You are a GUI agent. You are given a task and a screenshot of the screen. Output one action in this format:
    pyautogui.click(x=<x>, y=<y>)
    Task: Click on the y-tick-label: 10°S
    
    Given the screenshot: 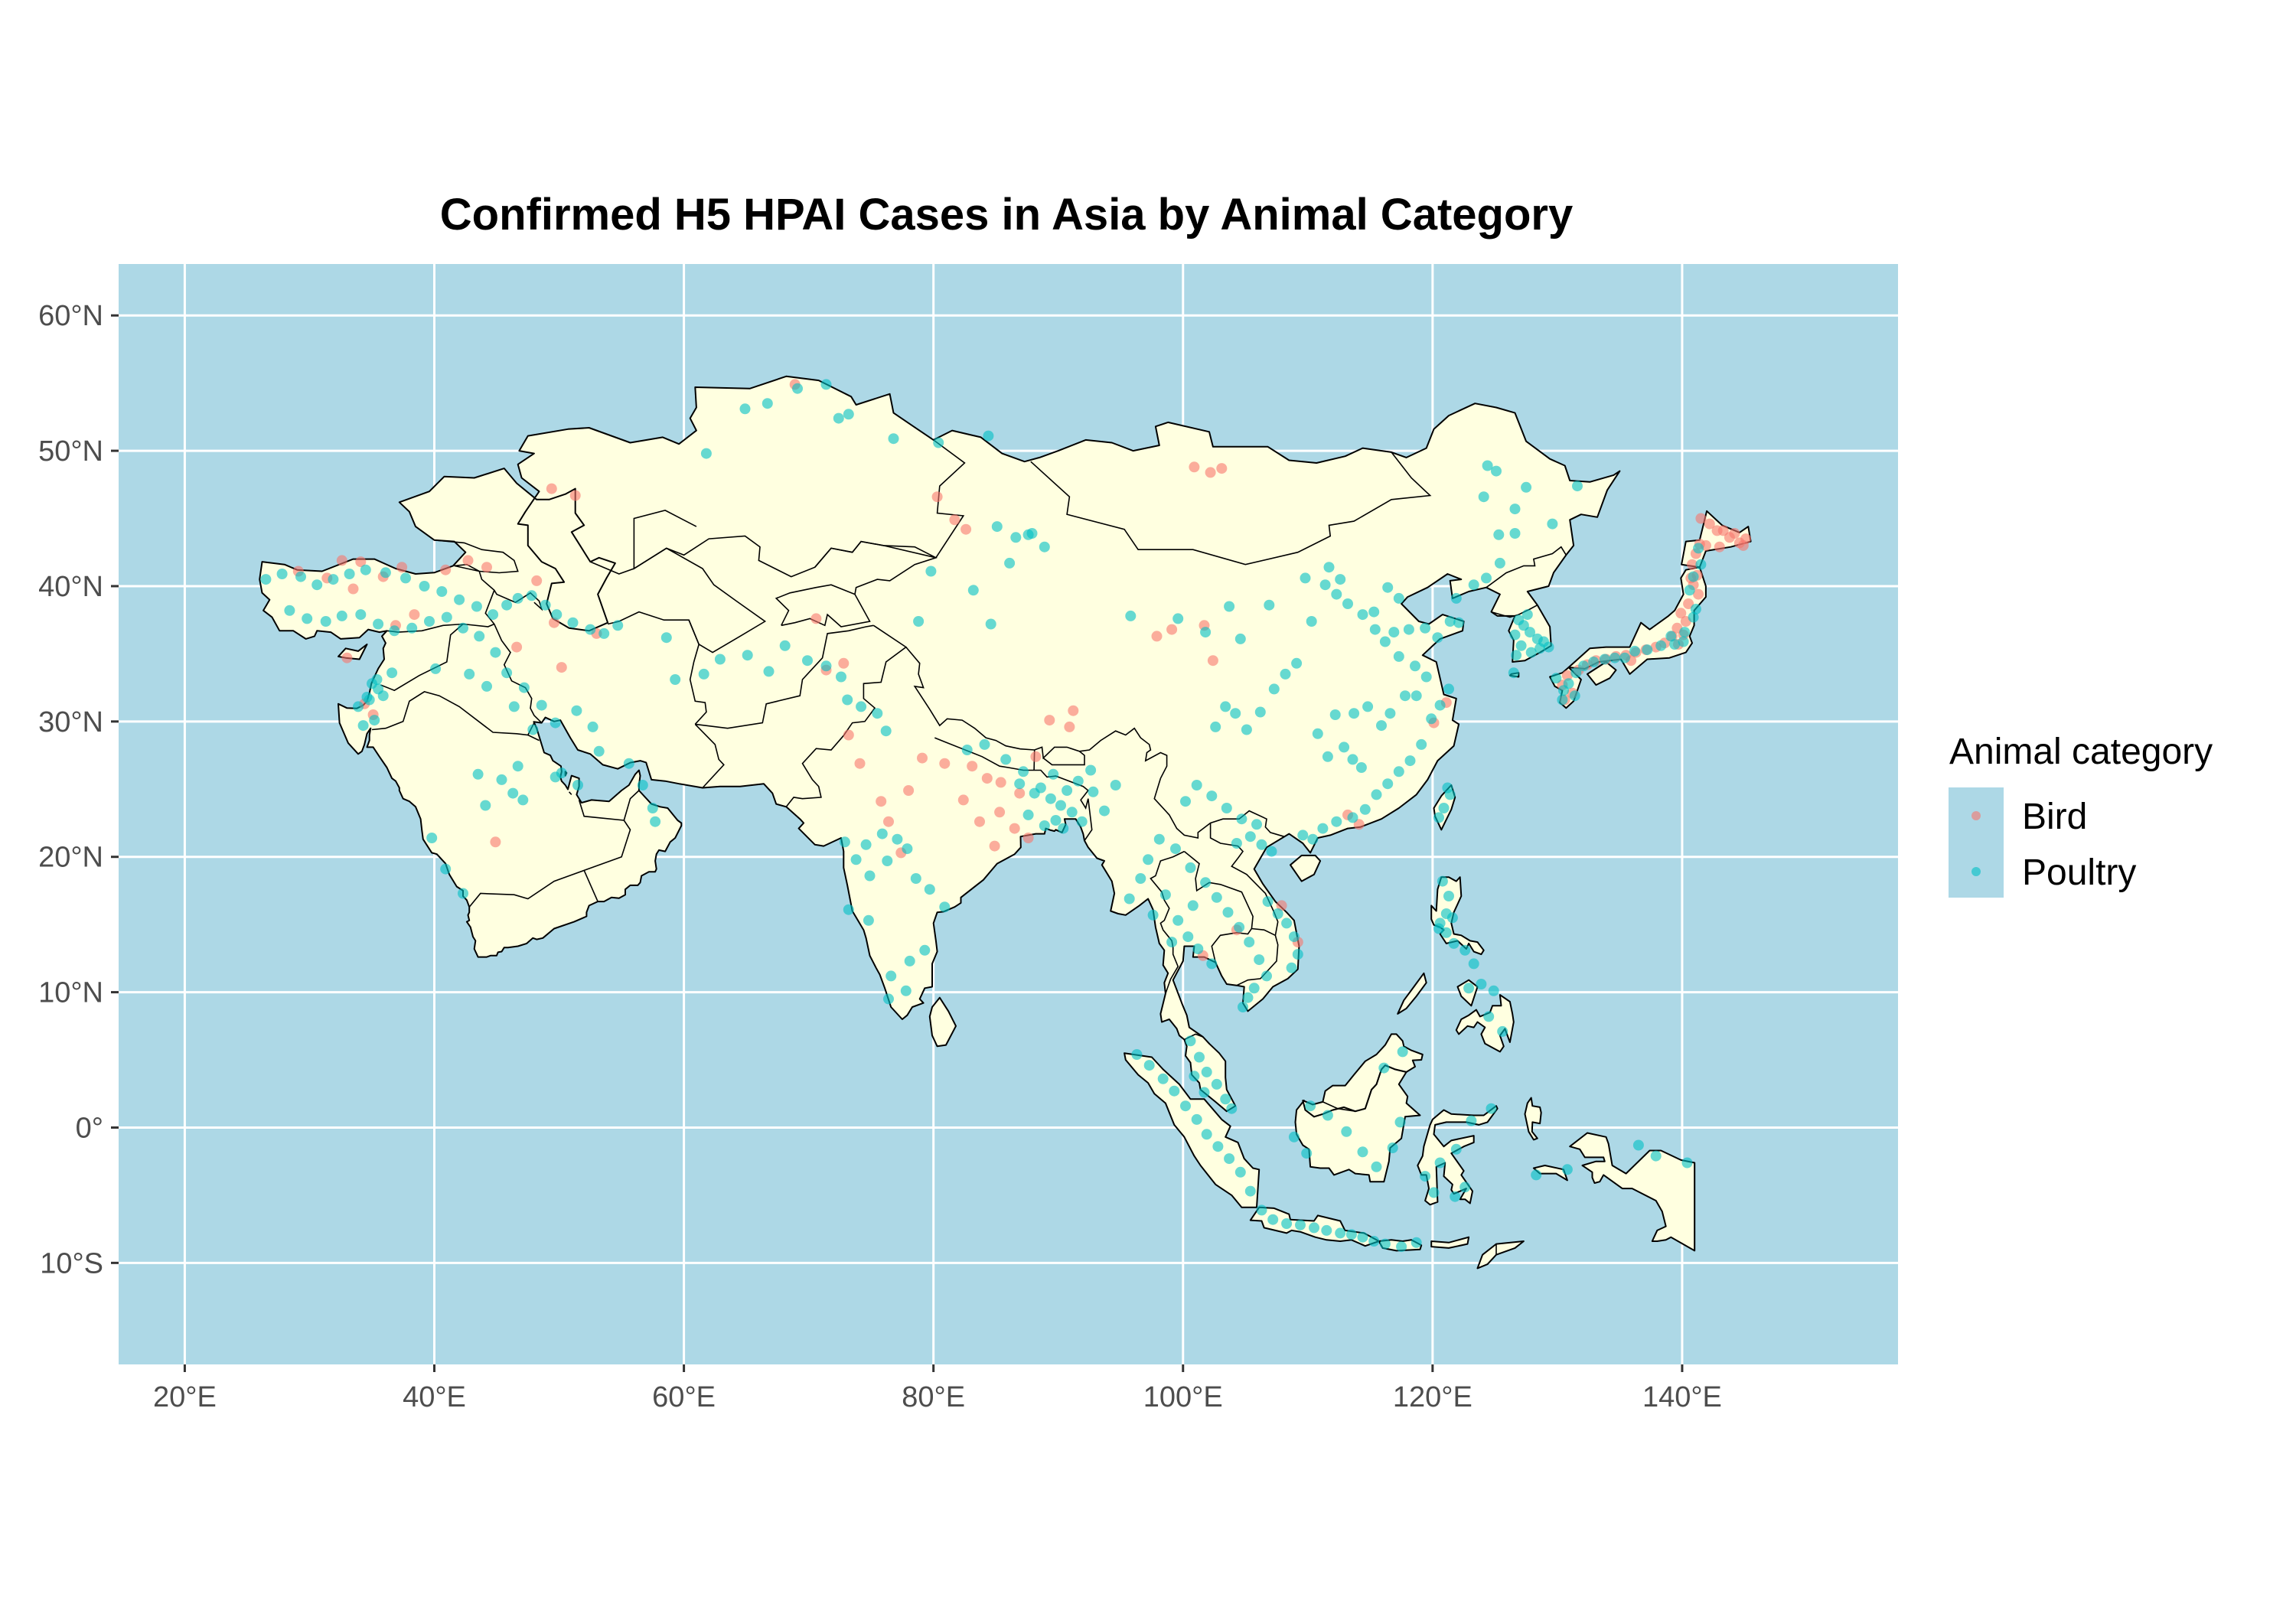 What is the action you would take?
    pyautogui.click(x=71, y=1263)
    